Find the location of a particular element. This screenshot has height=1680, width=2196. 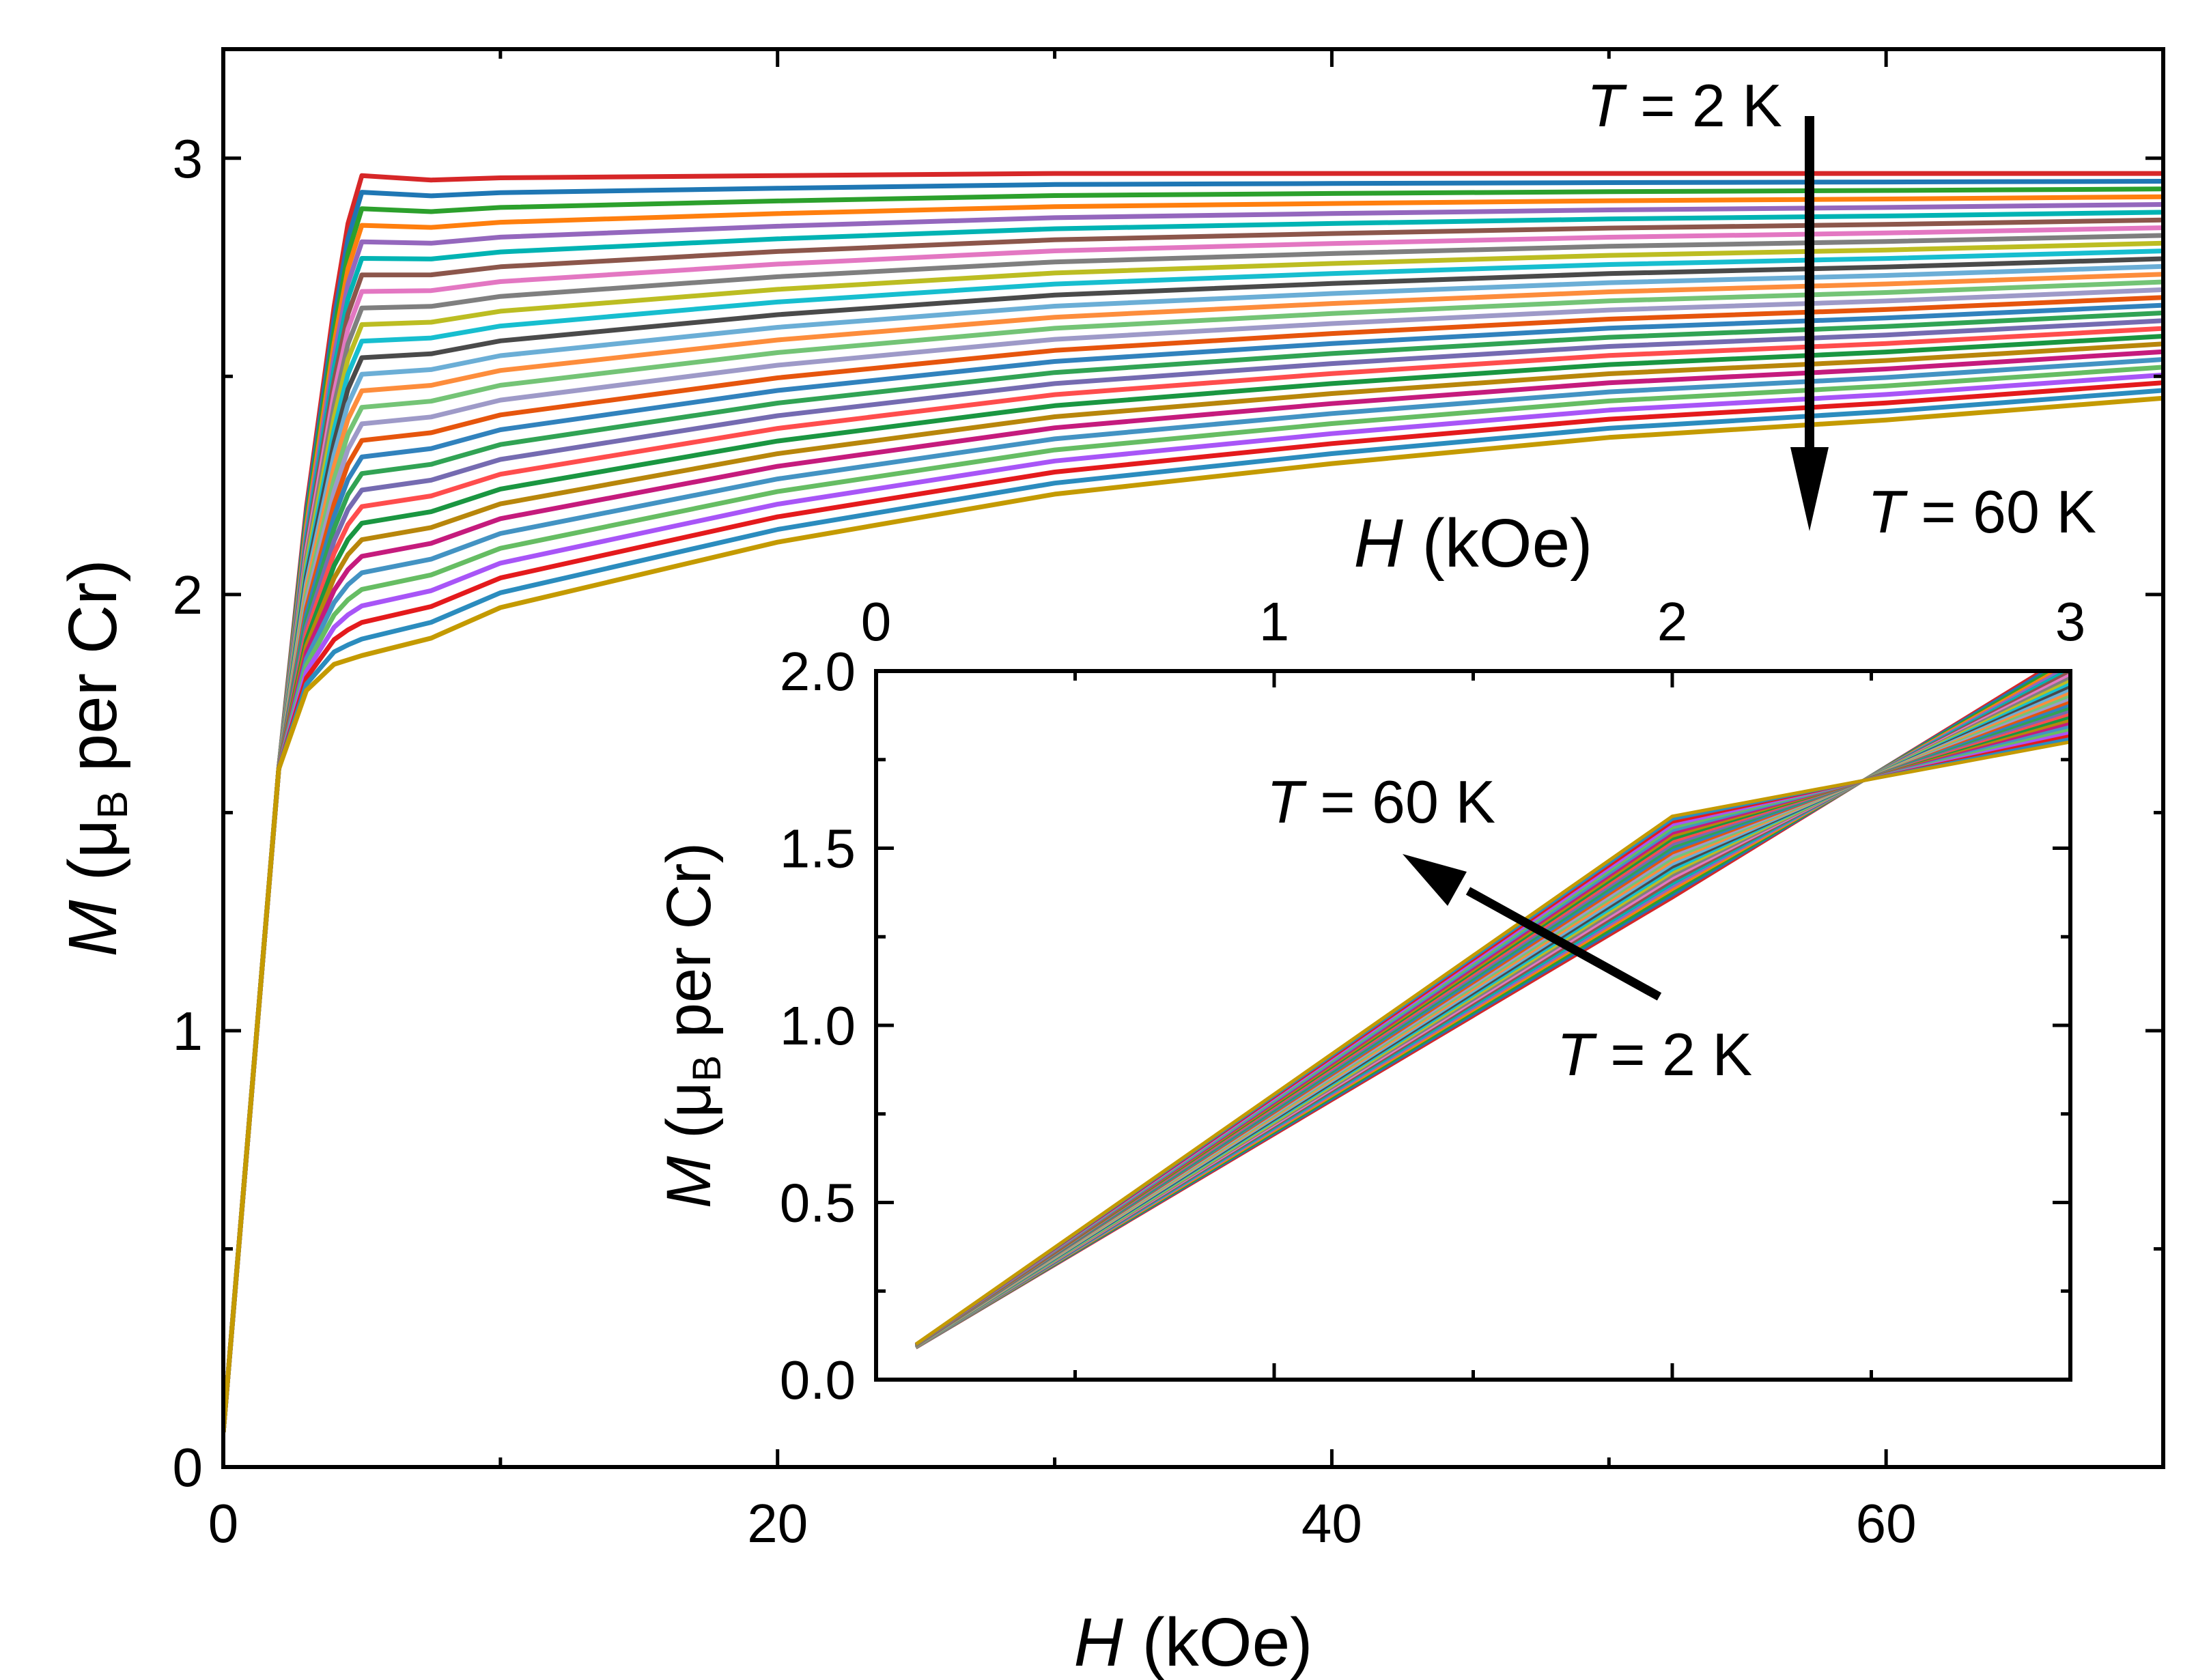

inset-x-tick-label: 1 is located at coordinates (1274, 621).